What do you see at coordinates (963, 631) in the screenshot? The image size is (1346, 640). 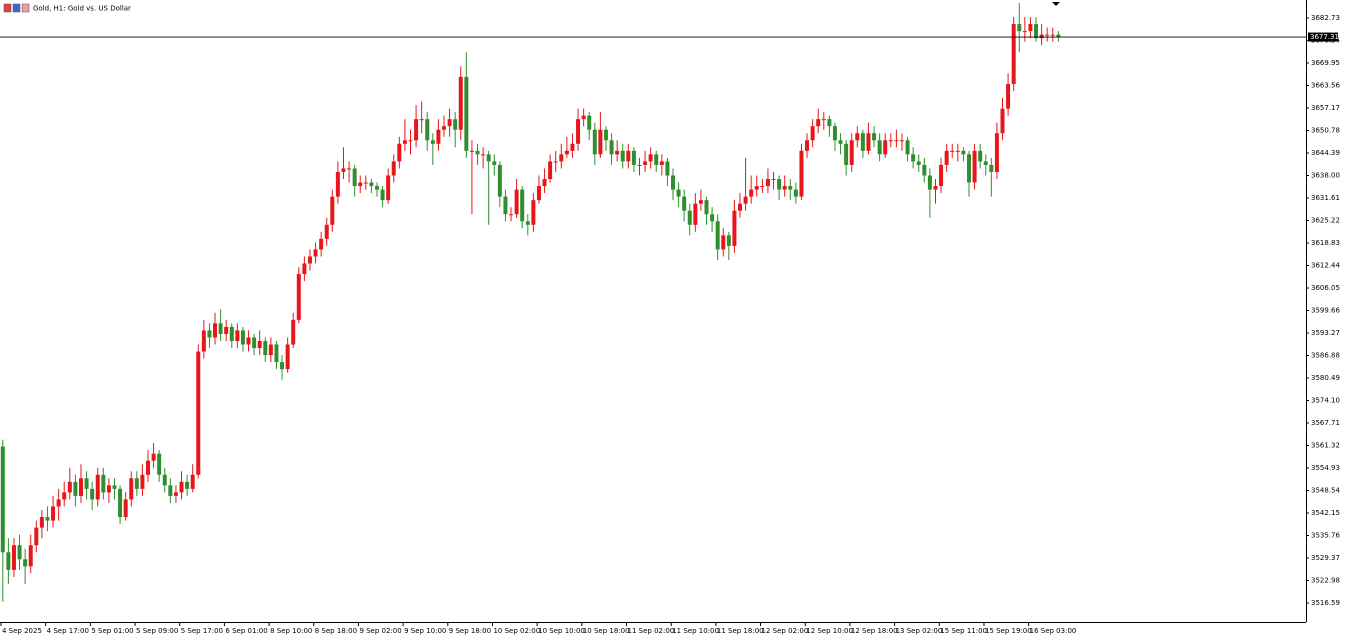 I see `x-tick-label: 15 Sep 11:00` at bounding box center [963, 631].